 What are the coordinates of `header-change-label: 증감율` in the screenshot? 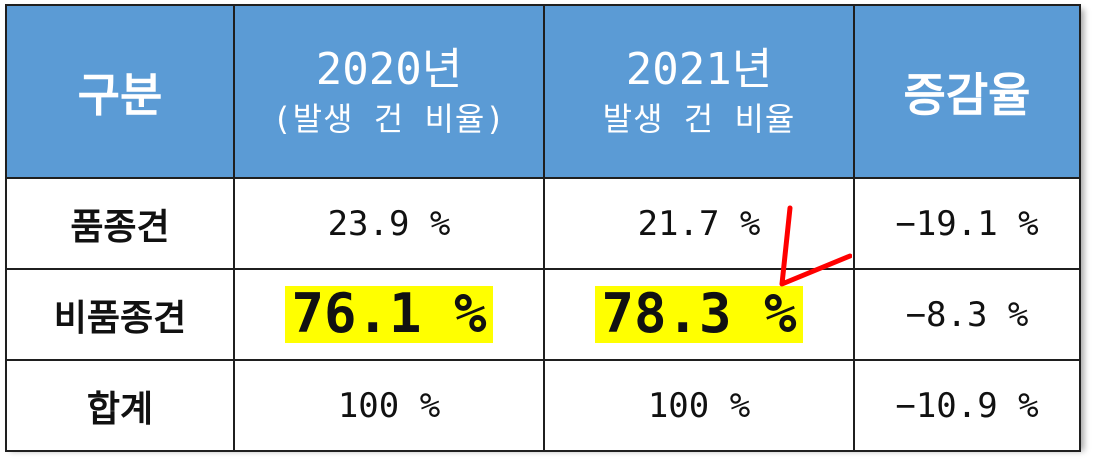 It's located at (967, 94).